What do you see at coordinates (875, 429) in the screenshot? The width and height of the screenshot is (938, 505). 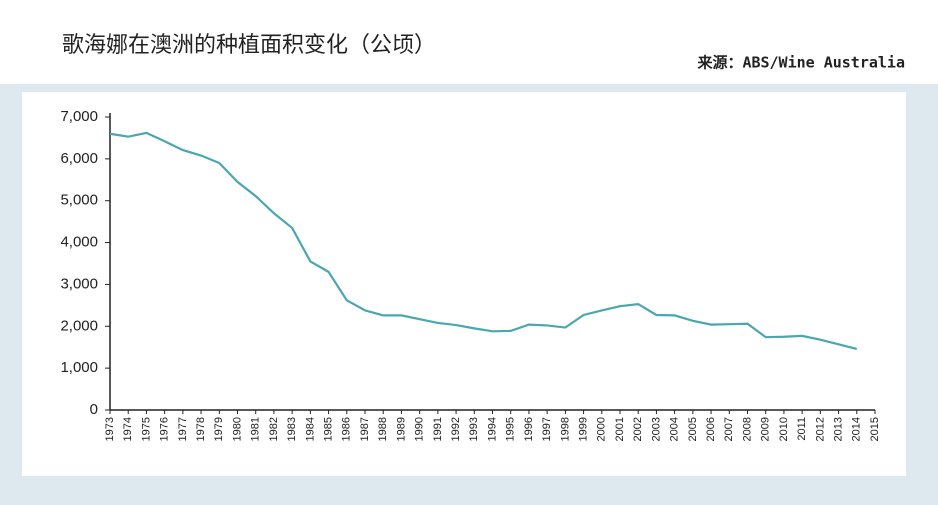 I see `x-tick-label: 2015` at bounding box center [875, 429].